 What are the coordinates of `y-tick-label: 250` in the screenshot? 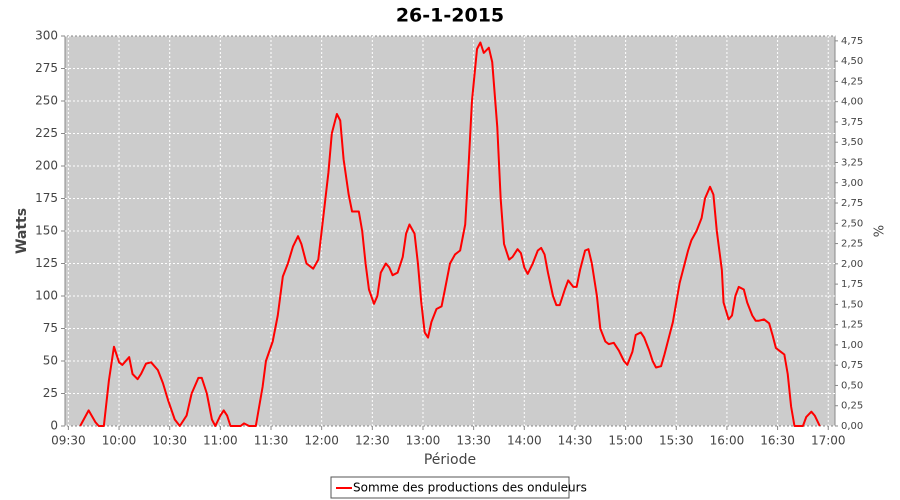 It's located at (46, 101).